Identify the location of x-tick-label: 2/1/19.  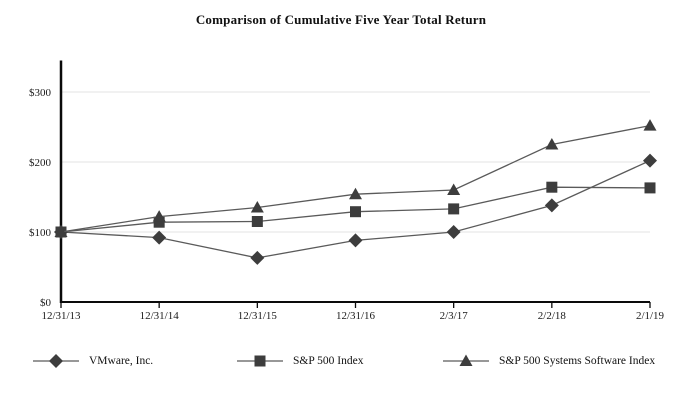
(650, 316).